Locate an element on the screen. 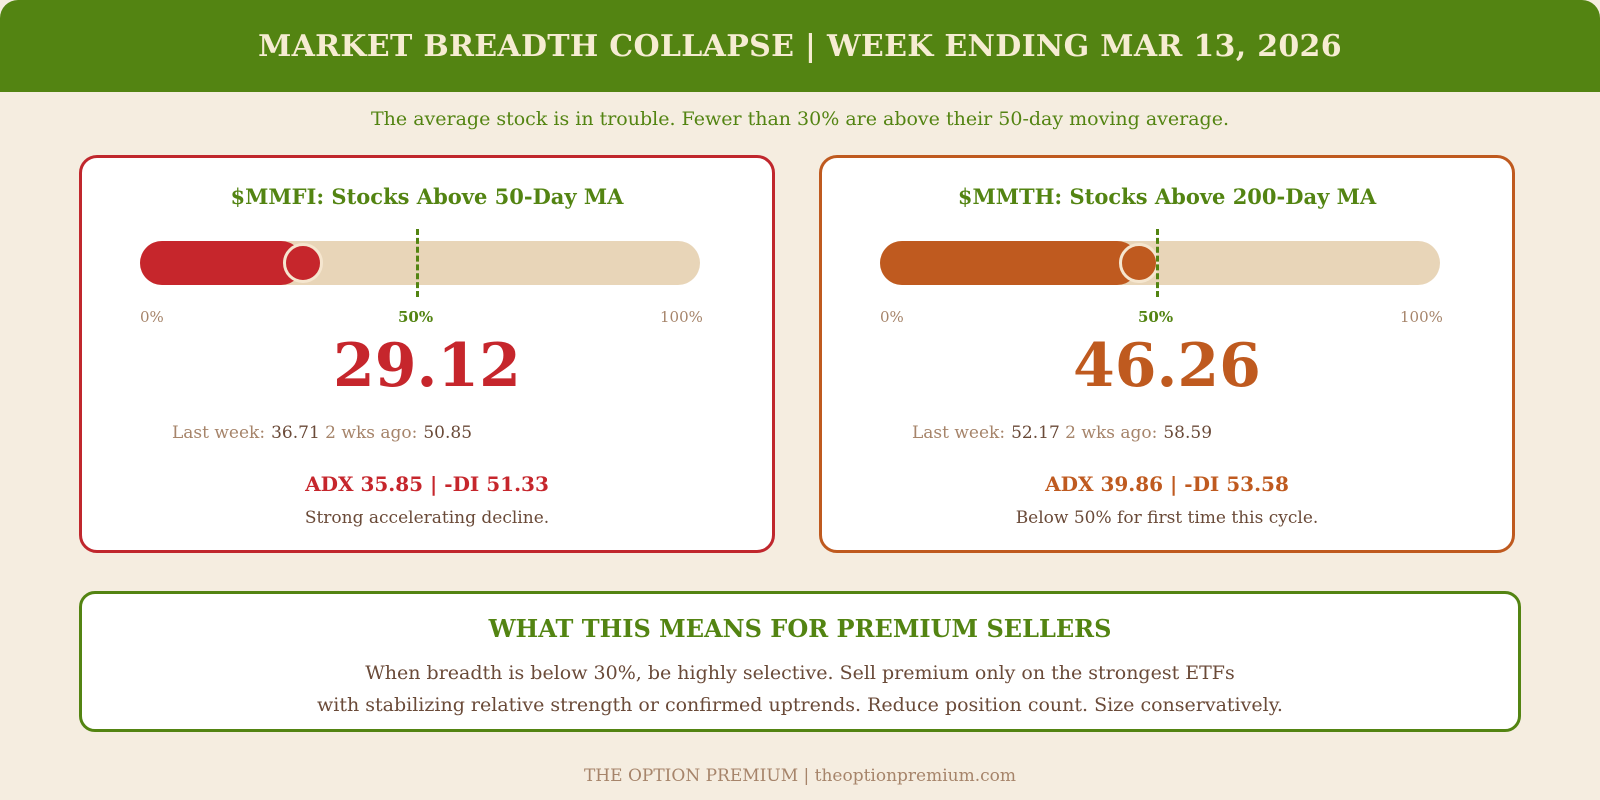  mmfi-value: 29.12 is located at coordinates (427, 366).